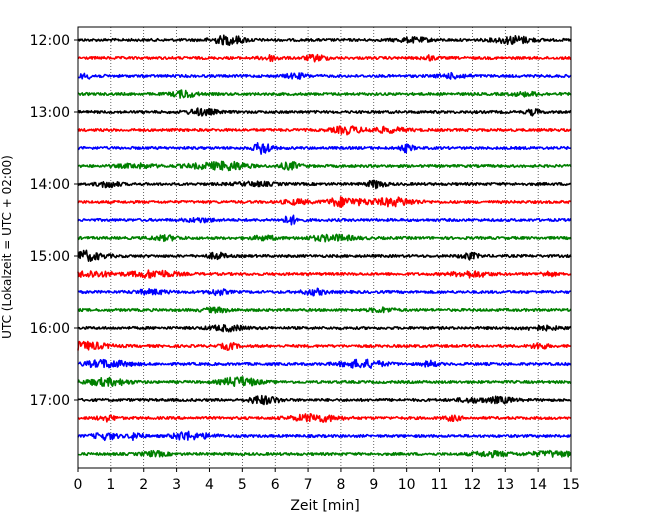  What do you see at coordinates (143, 485) in the screenshot?
I see `x-tick-label: 2` at bounding box center [143, 485].